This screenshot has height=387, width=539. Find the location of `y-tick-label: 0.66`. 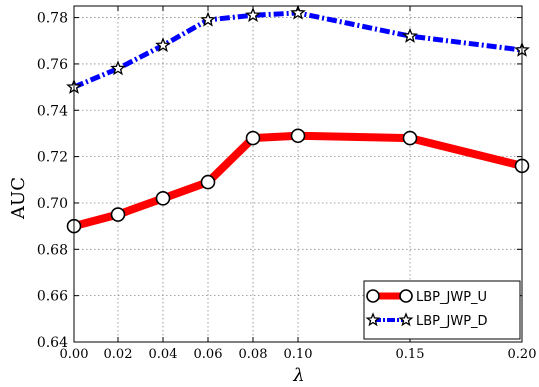

y-tick-label: 0.66 is located at coordinates (52, 297).